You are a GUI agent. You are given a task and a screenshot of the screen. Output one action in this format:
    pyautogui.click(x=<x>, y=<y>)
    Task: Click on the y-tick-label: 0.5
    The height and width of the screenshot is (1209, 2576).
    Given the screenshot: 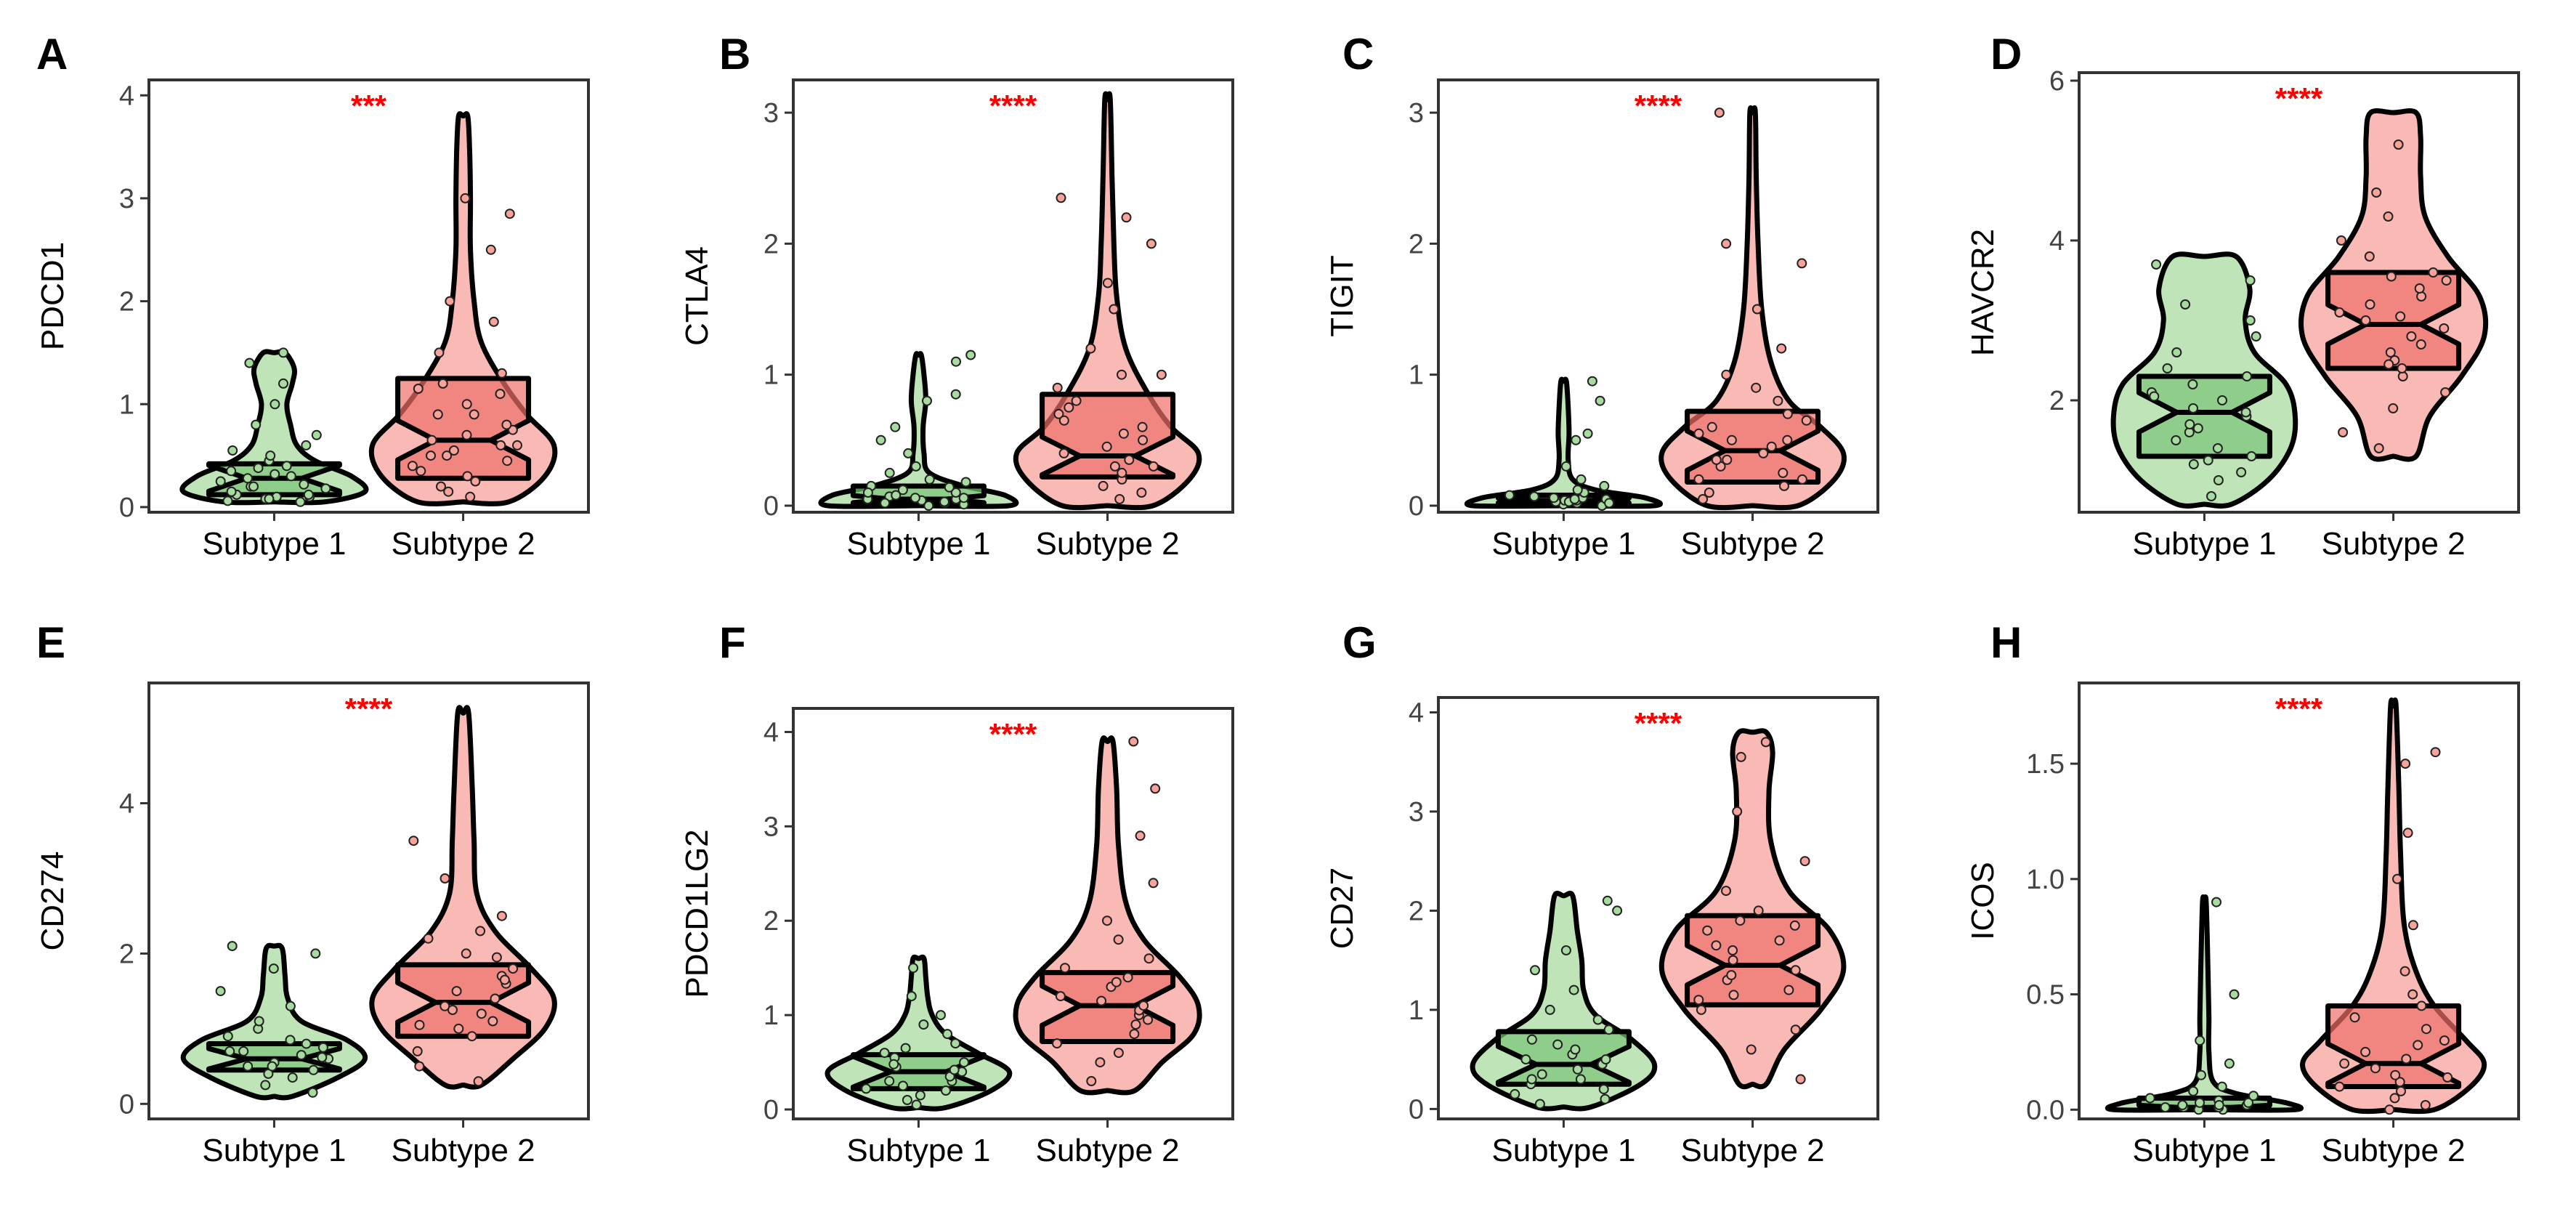 What is the action you would take?
    pyautogui.click(x=2045, y=996)
    